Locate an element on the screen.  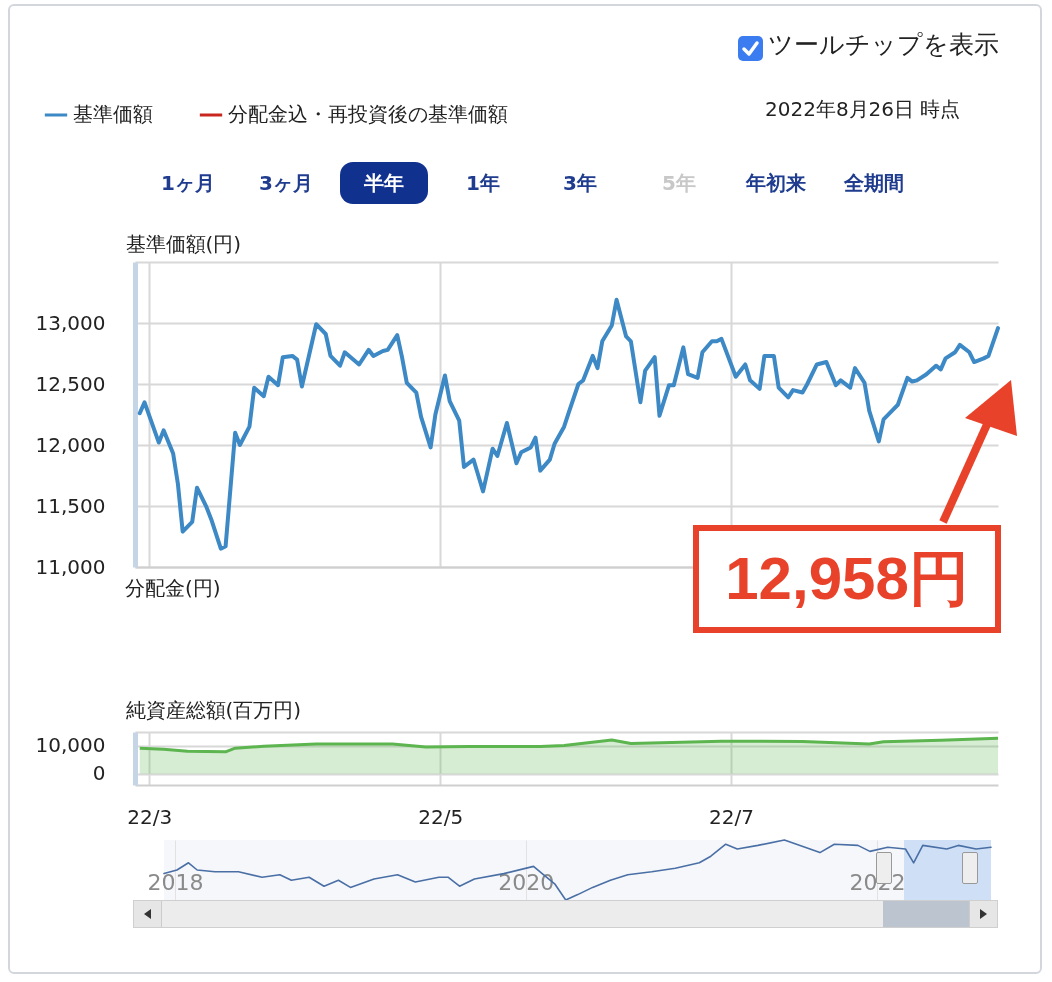
x-tick-label: 2020 is located at coordinates (526, 882).